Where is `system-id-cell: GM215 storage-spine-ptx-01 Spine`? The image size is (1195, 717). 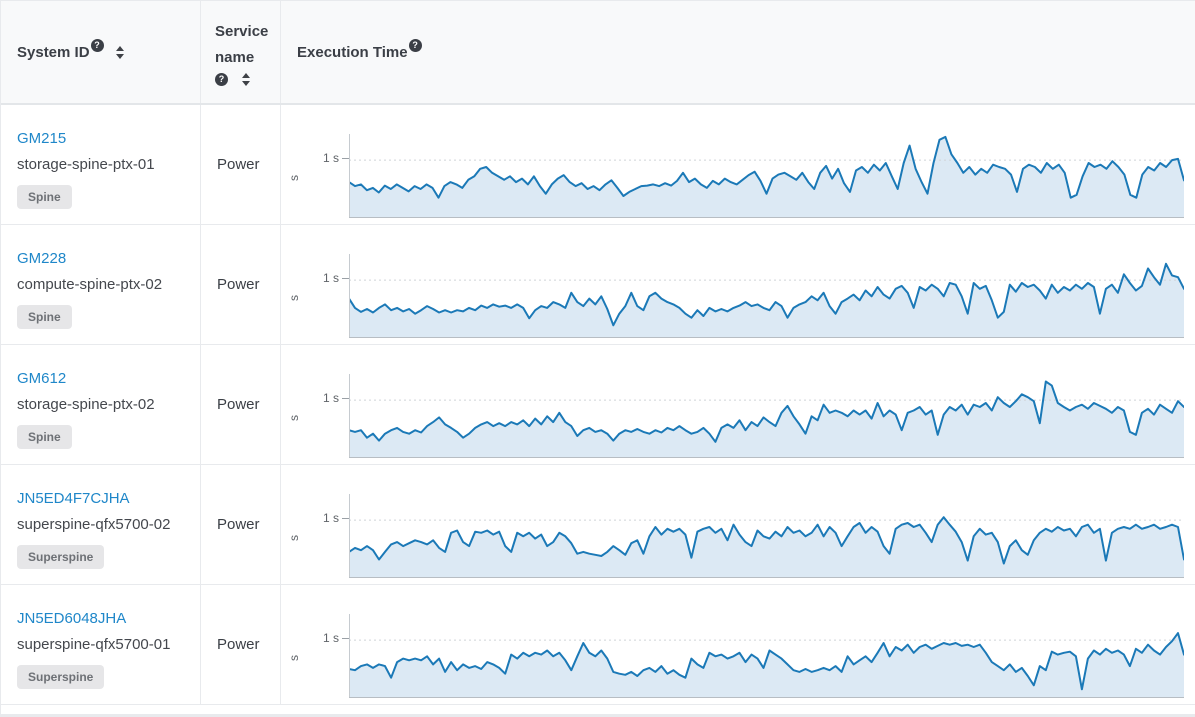
system-id-cell: GM215 storage-spine-ptx-01 Spine is located at coordinates (101, 164).